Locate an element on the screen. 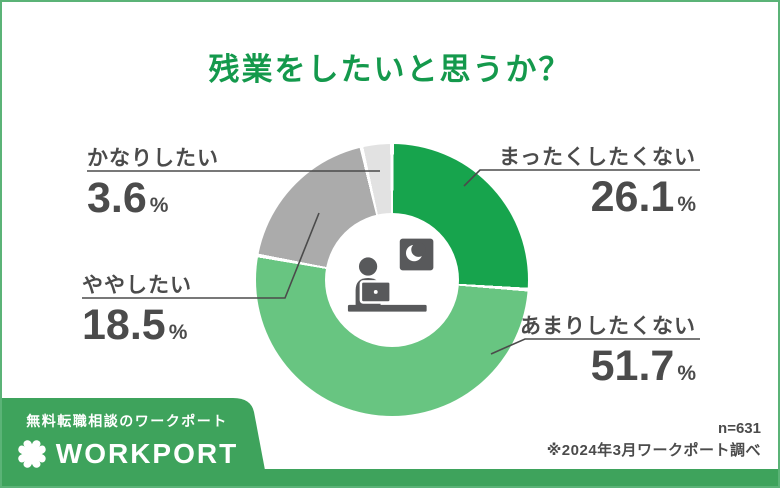 The height and width of the screenshot is (488, 780). banner-tagline: 無料転職相談のワークポート is located at coordinates (127, 421).